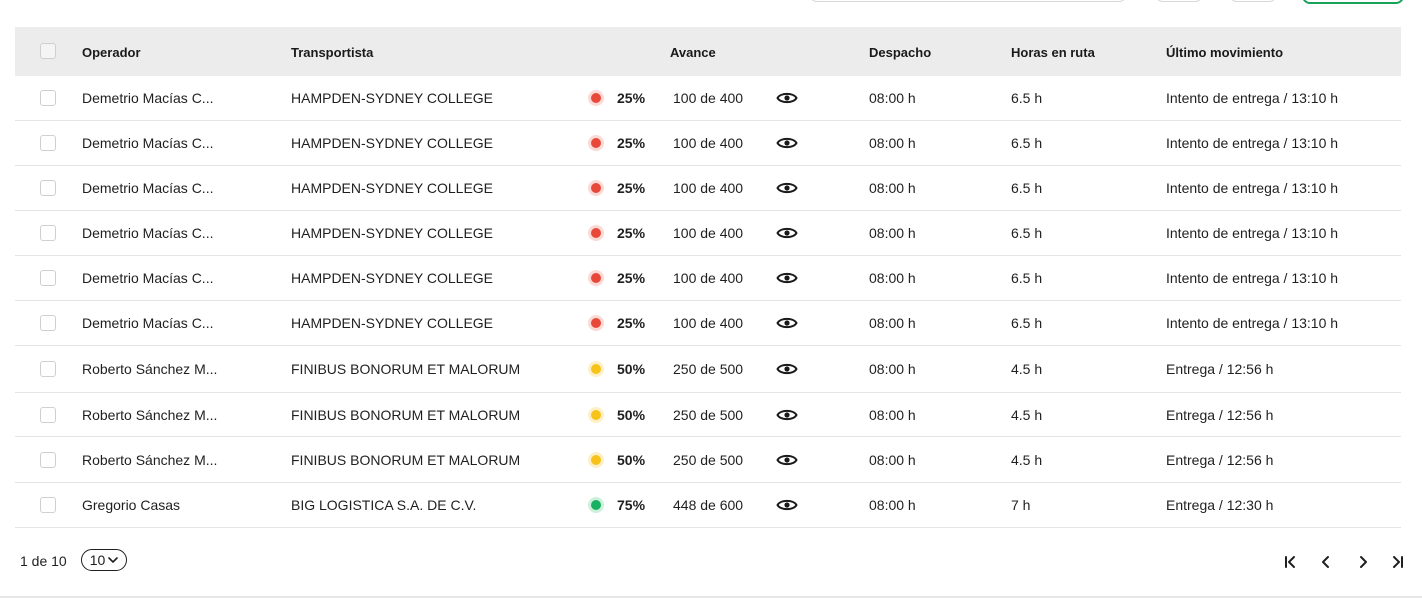 The width and height of the screenshot is (1422, 598). What do you see at coordinates (113, 560) in the screenshot?
I see `chevron-down-icon` at bounding box center [113, 560].